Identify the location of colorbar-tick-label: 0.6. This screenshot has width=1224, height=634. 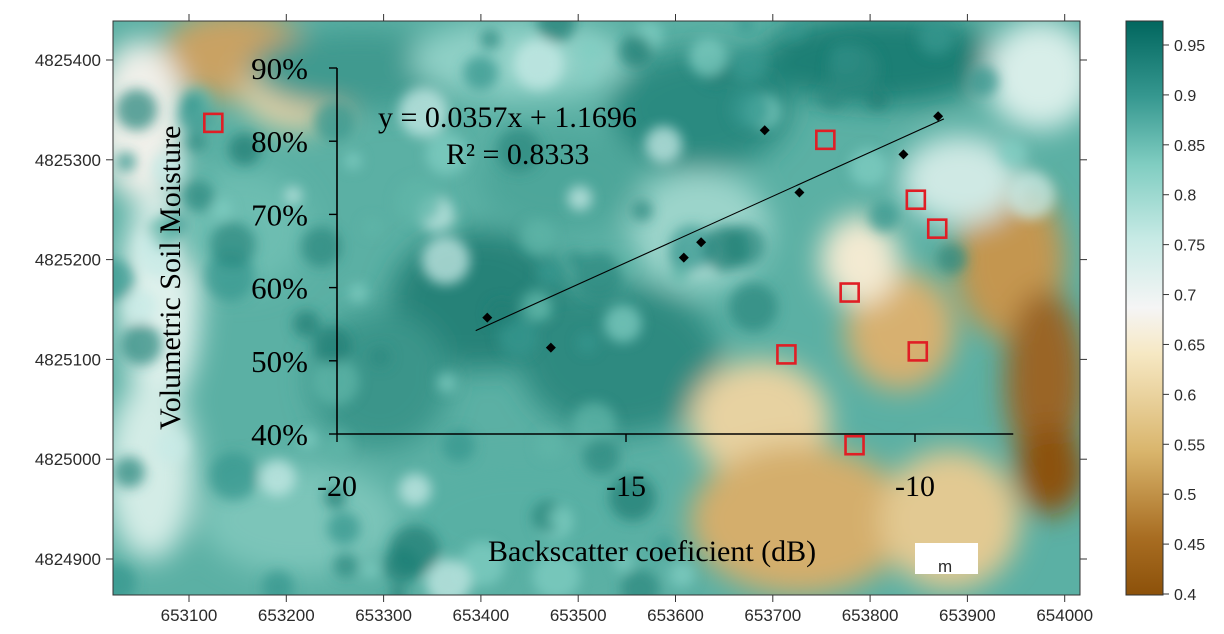
(1185, 395).